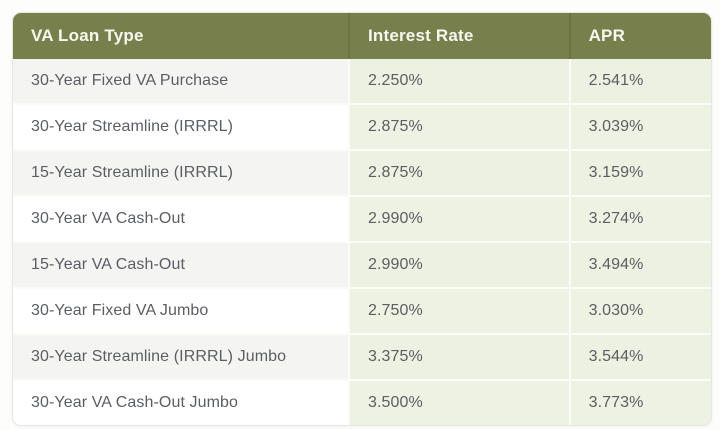 The image size is (720, 430). I want to click on table-row: 30-Year VA Cash-Out 2.990% 3.274%, so click(362, 218).